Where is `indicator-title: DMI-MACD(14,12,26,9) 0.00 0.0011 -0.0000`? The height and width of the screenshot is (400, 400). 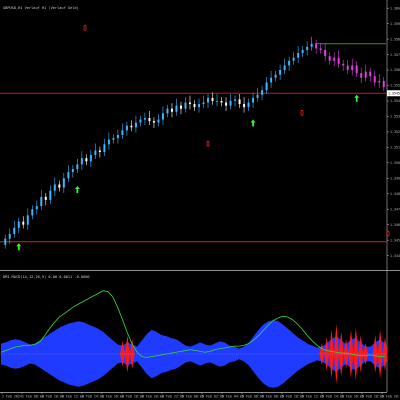
indicator-title: DMI-MACD(14,12,26,9) 0.00 0.0011 -0.0000 is located at coordinates (46, 277).